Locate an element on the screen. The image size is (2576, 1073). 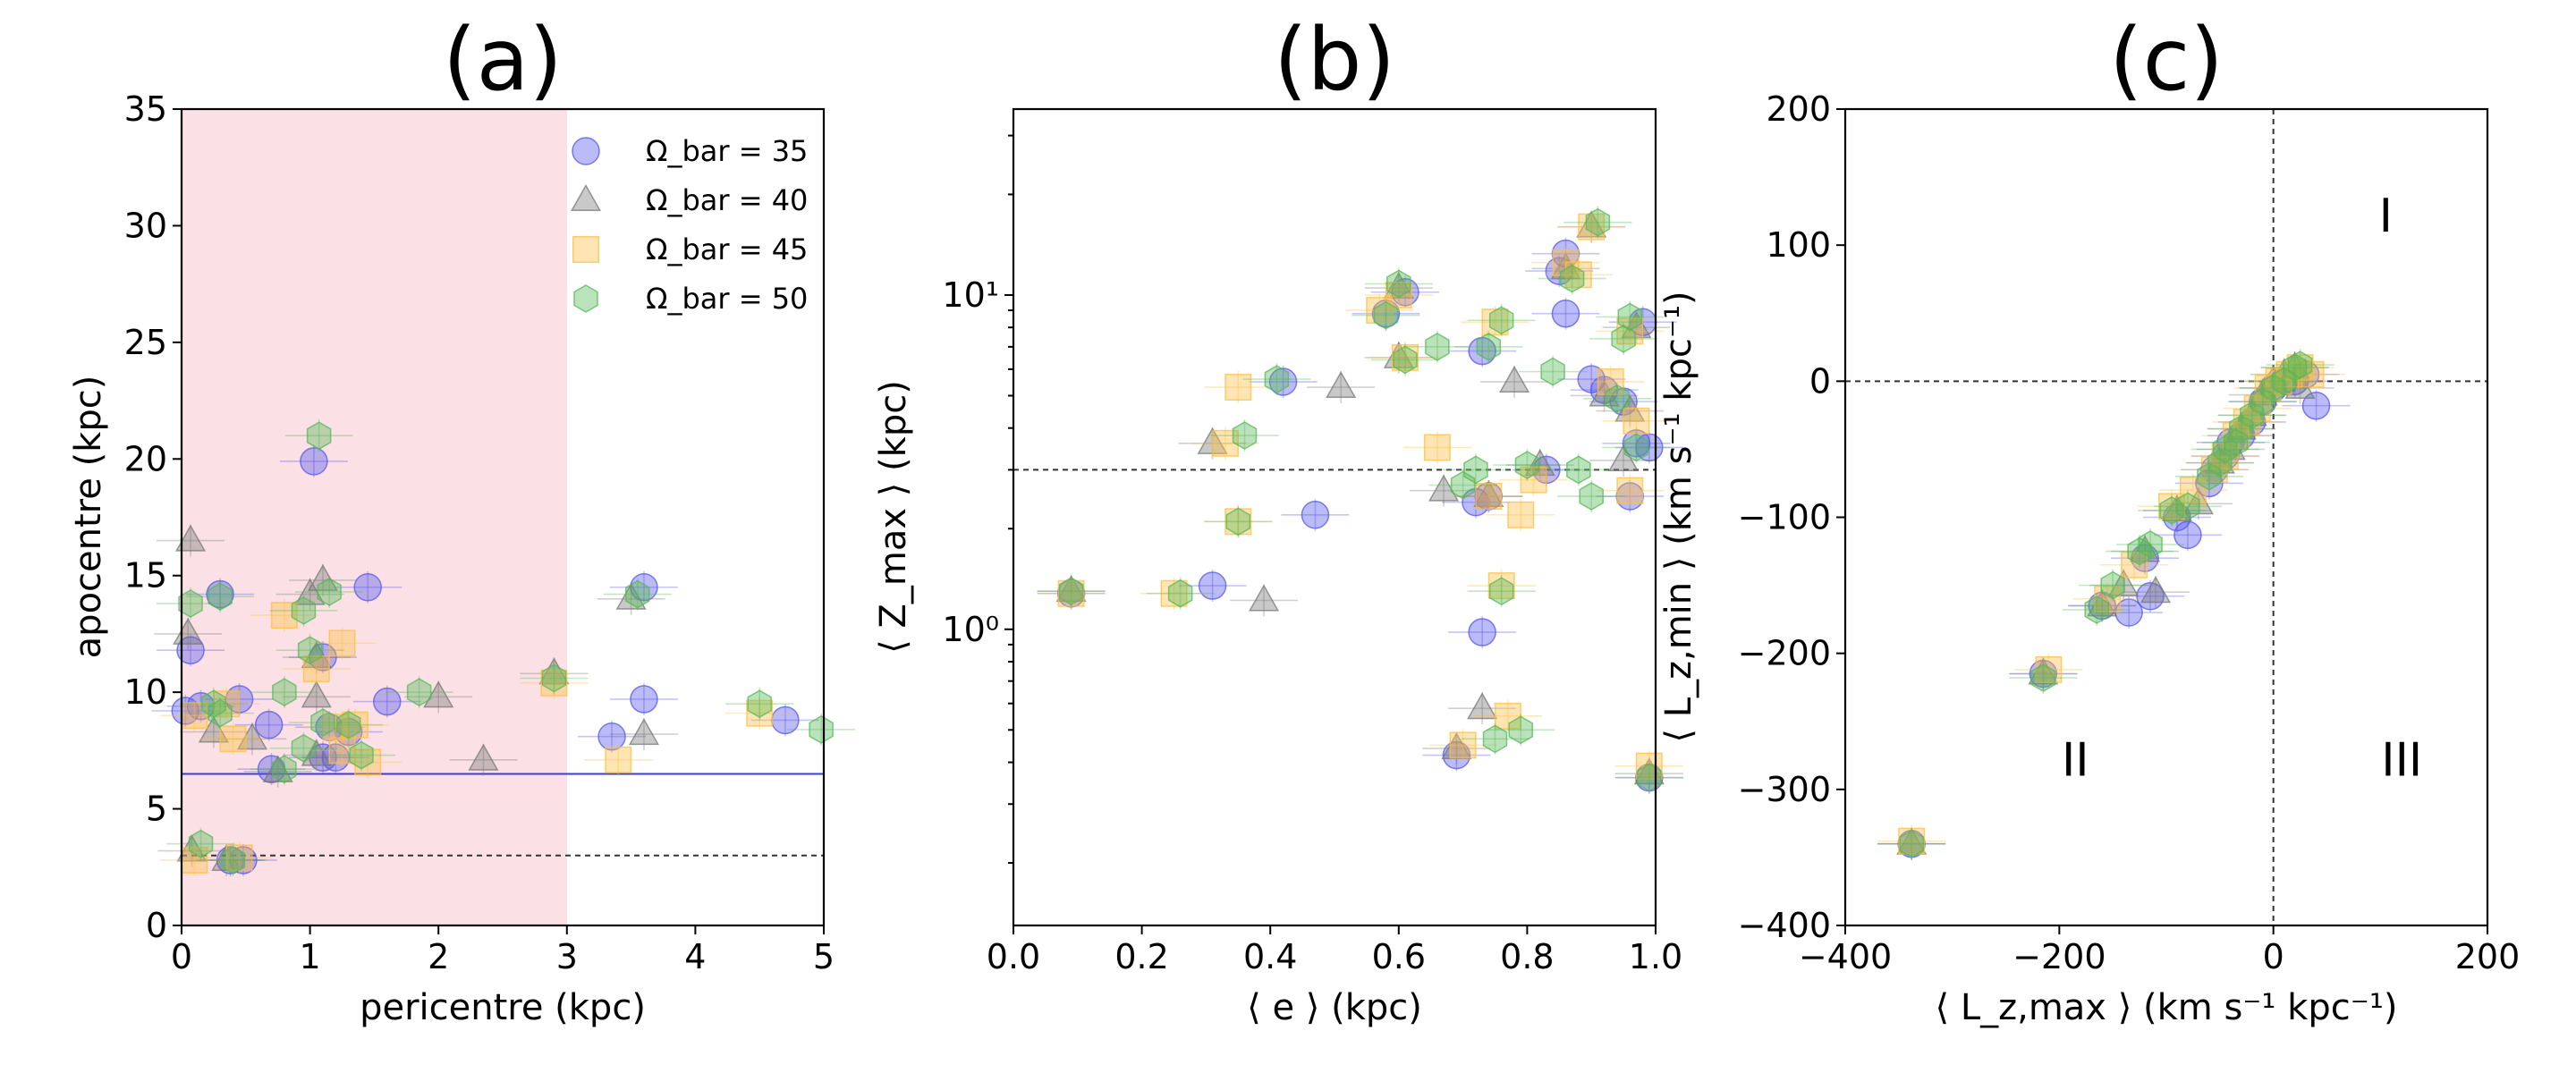
legend-label-40: Ω_bar = 40 is located at coordinates (727, 200).